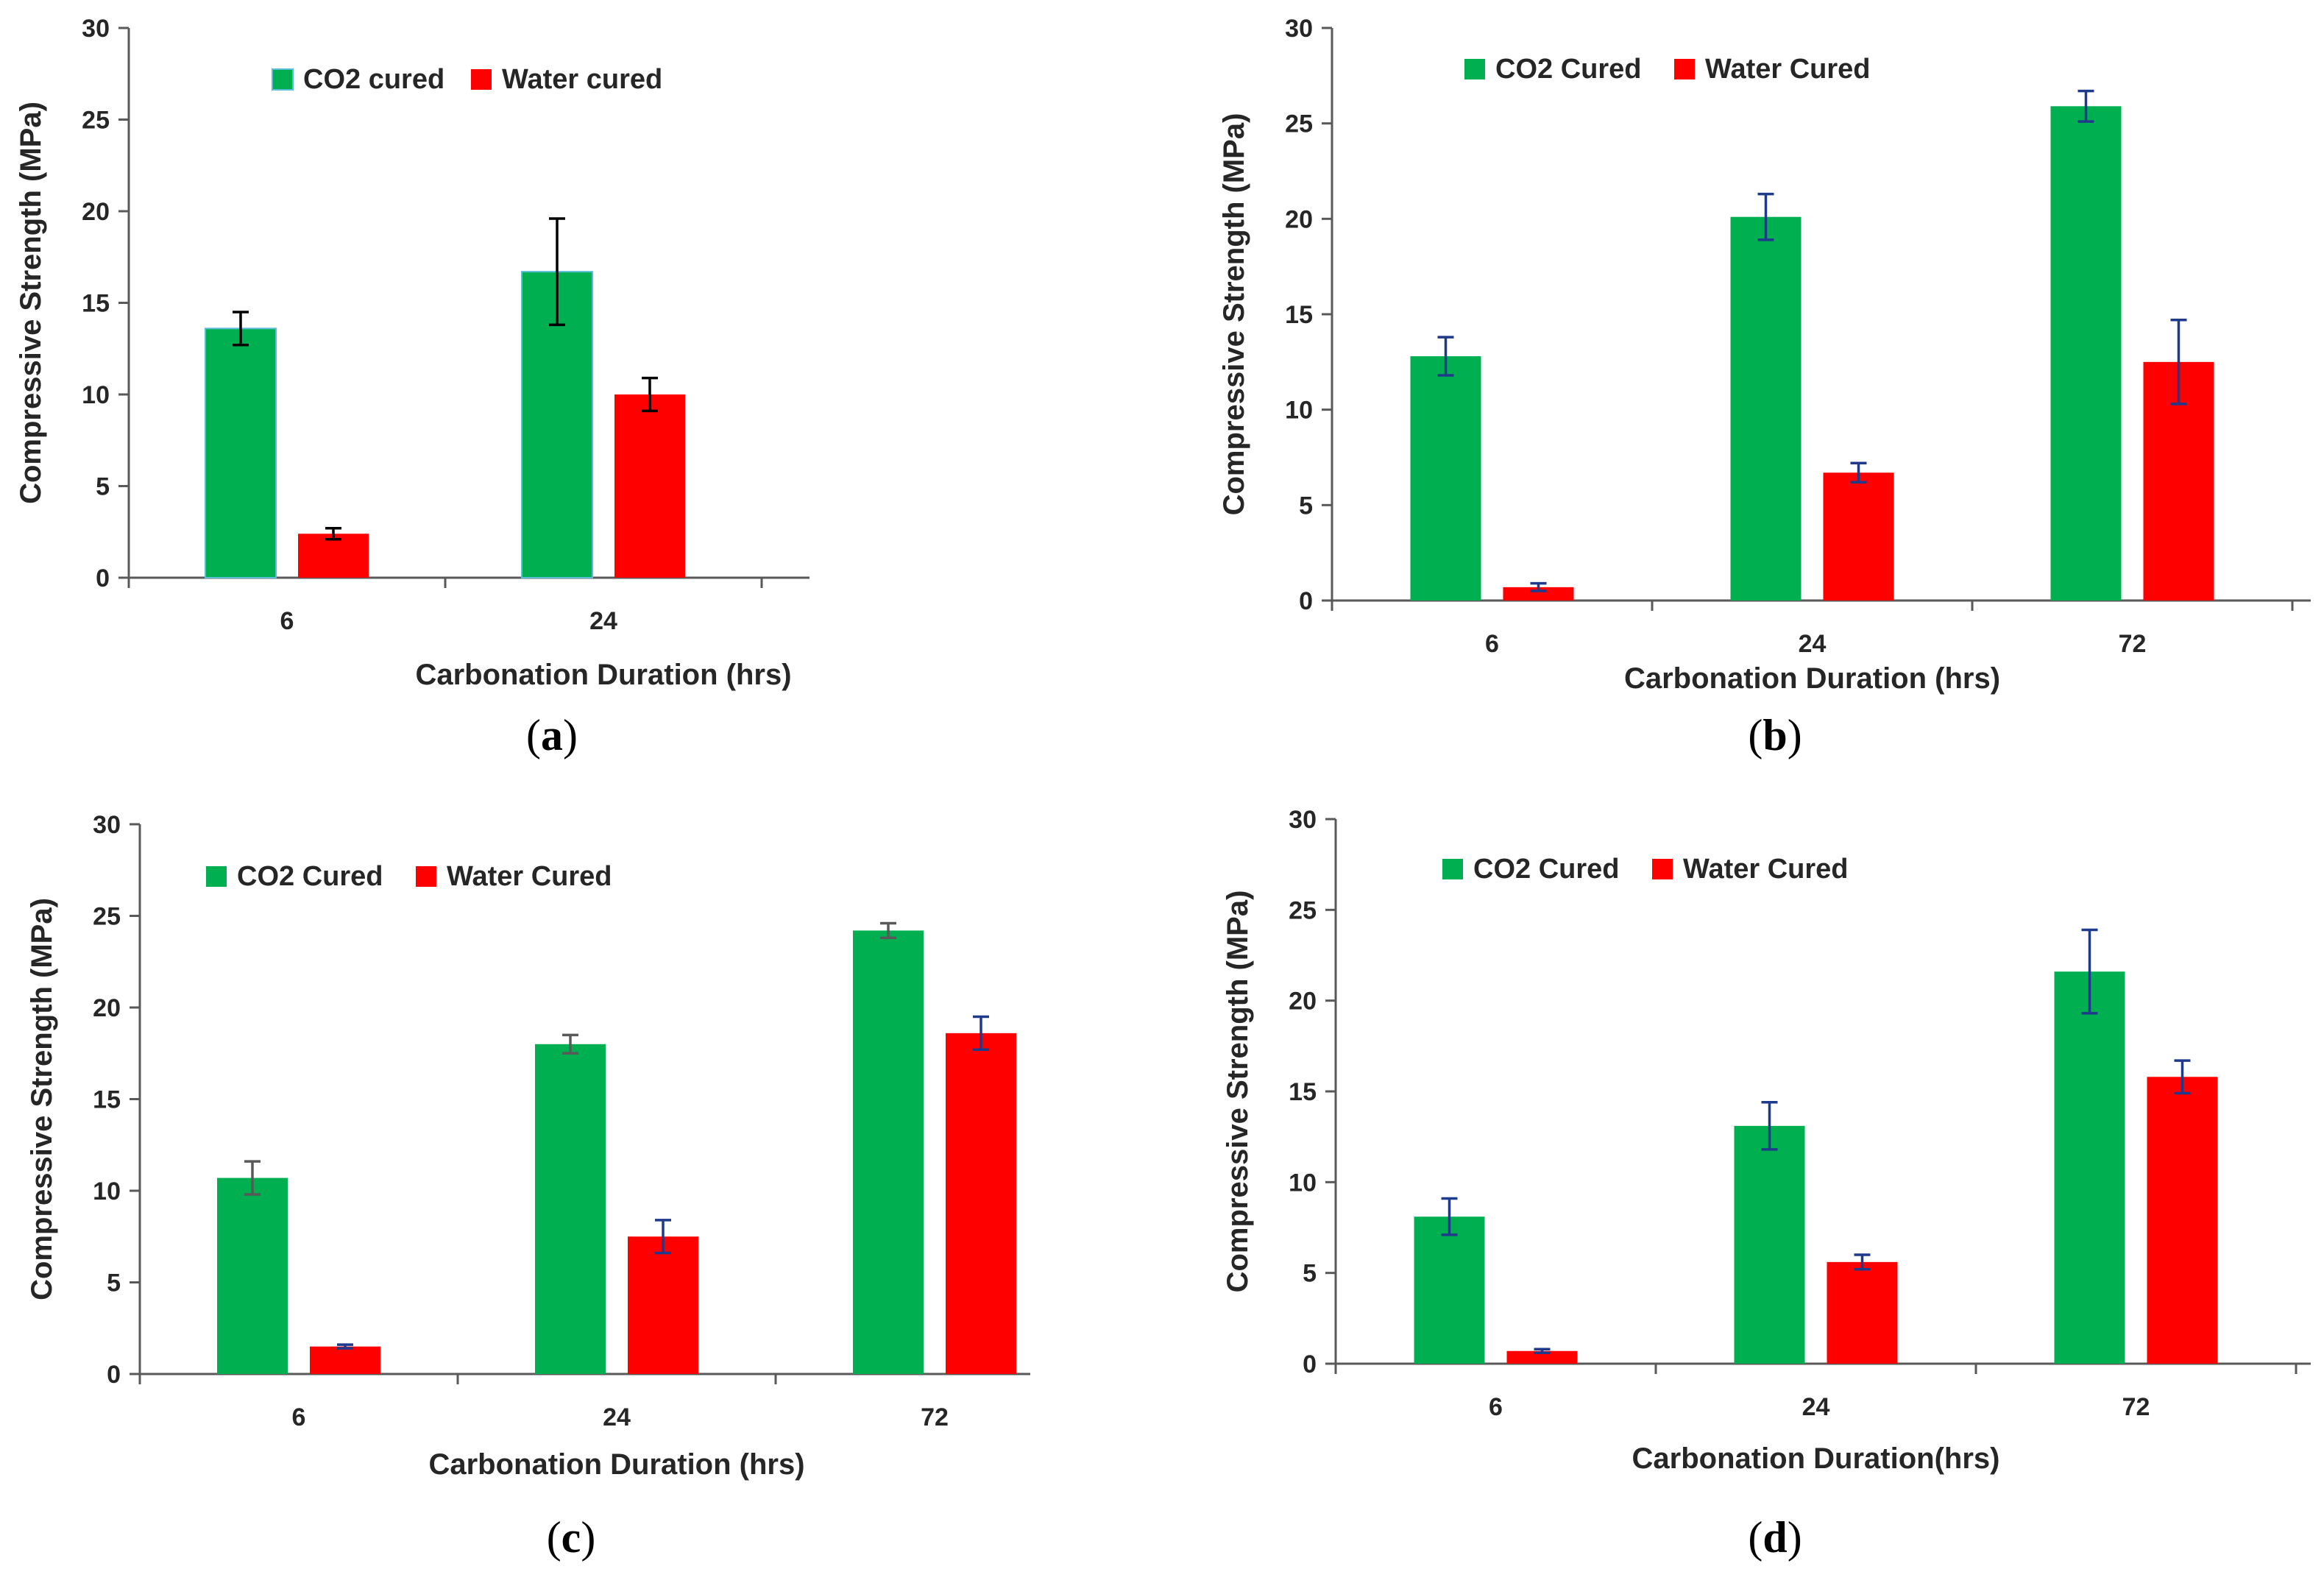 This screenshot has width=2324, height=1583. Describe the element at coordinates (373, 79) in the screenshot. I see `legend-label: CO2 cured` at that location.